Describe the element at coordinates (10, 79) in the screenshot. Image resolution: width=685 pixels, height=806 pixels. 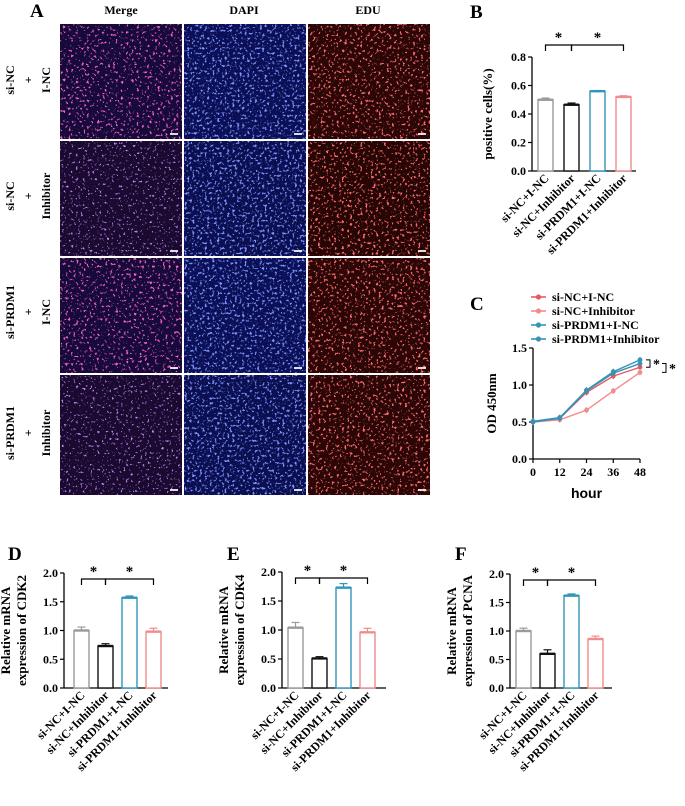
I see `row-label-1-line1: si-NC` at that location.